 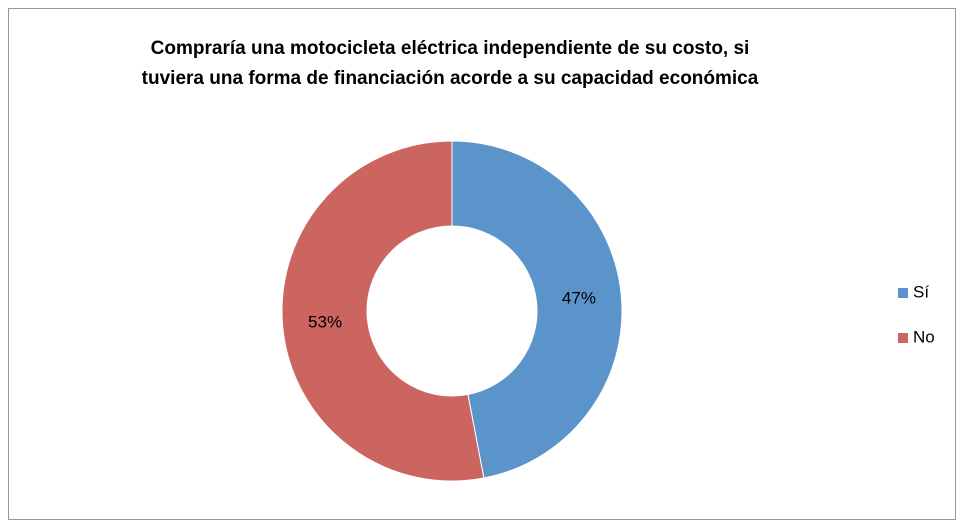 What do you see at coordinates (325, 321) in the screenshot?
I see `value-label: 53%` at bounding box center [325, 321].